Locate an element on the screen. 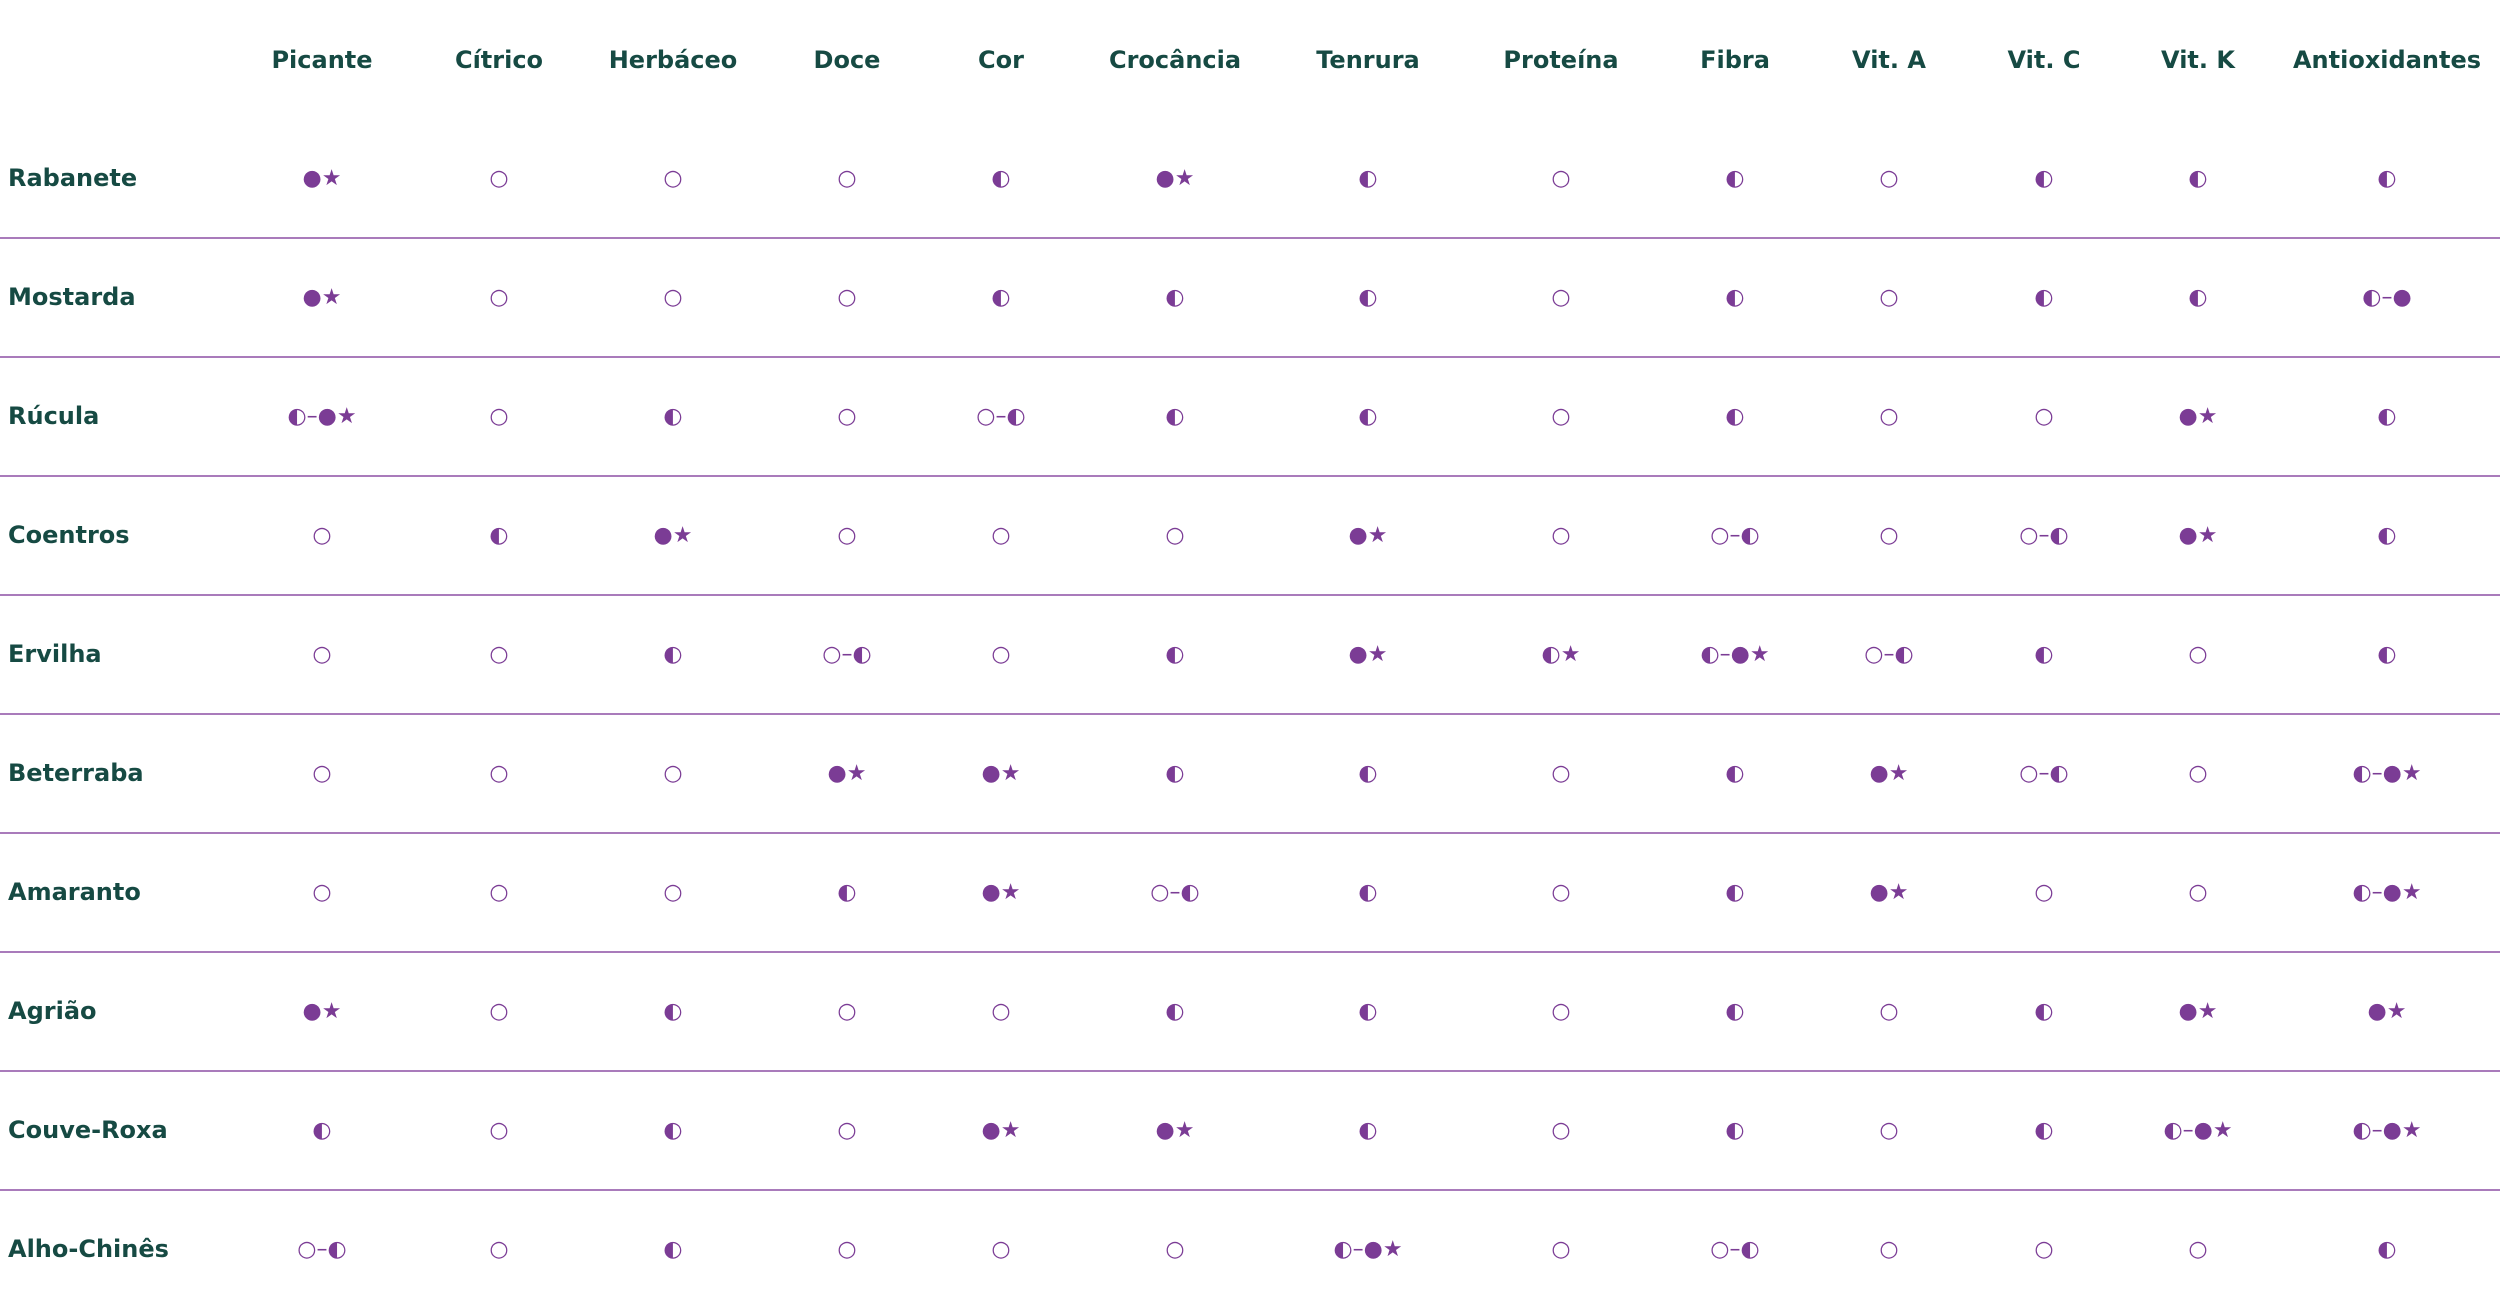 This screenshot has height=1310, width=2500. row-label: Ervilha is located at coordinates (55, 654).